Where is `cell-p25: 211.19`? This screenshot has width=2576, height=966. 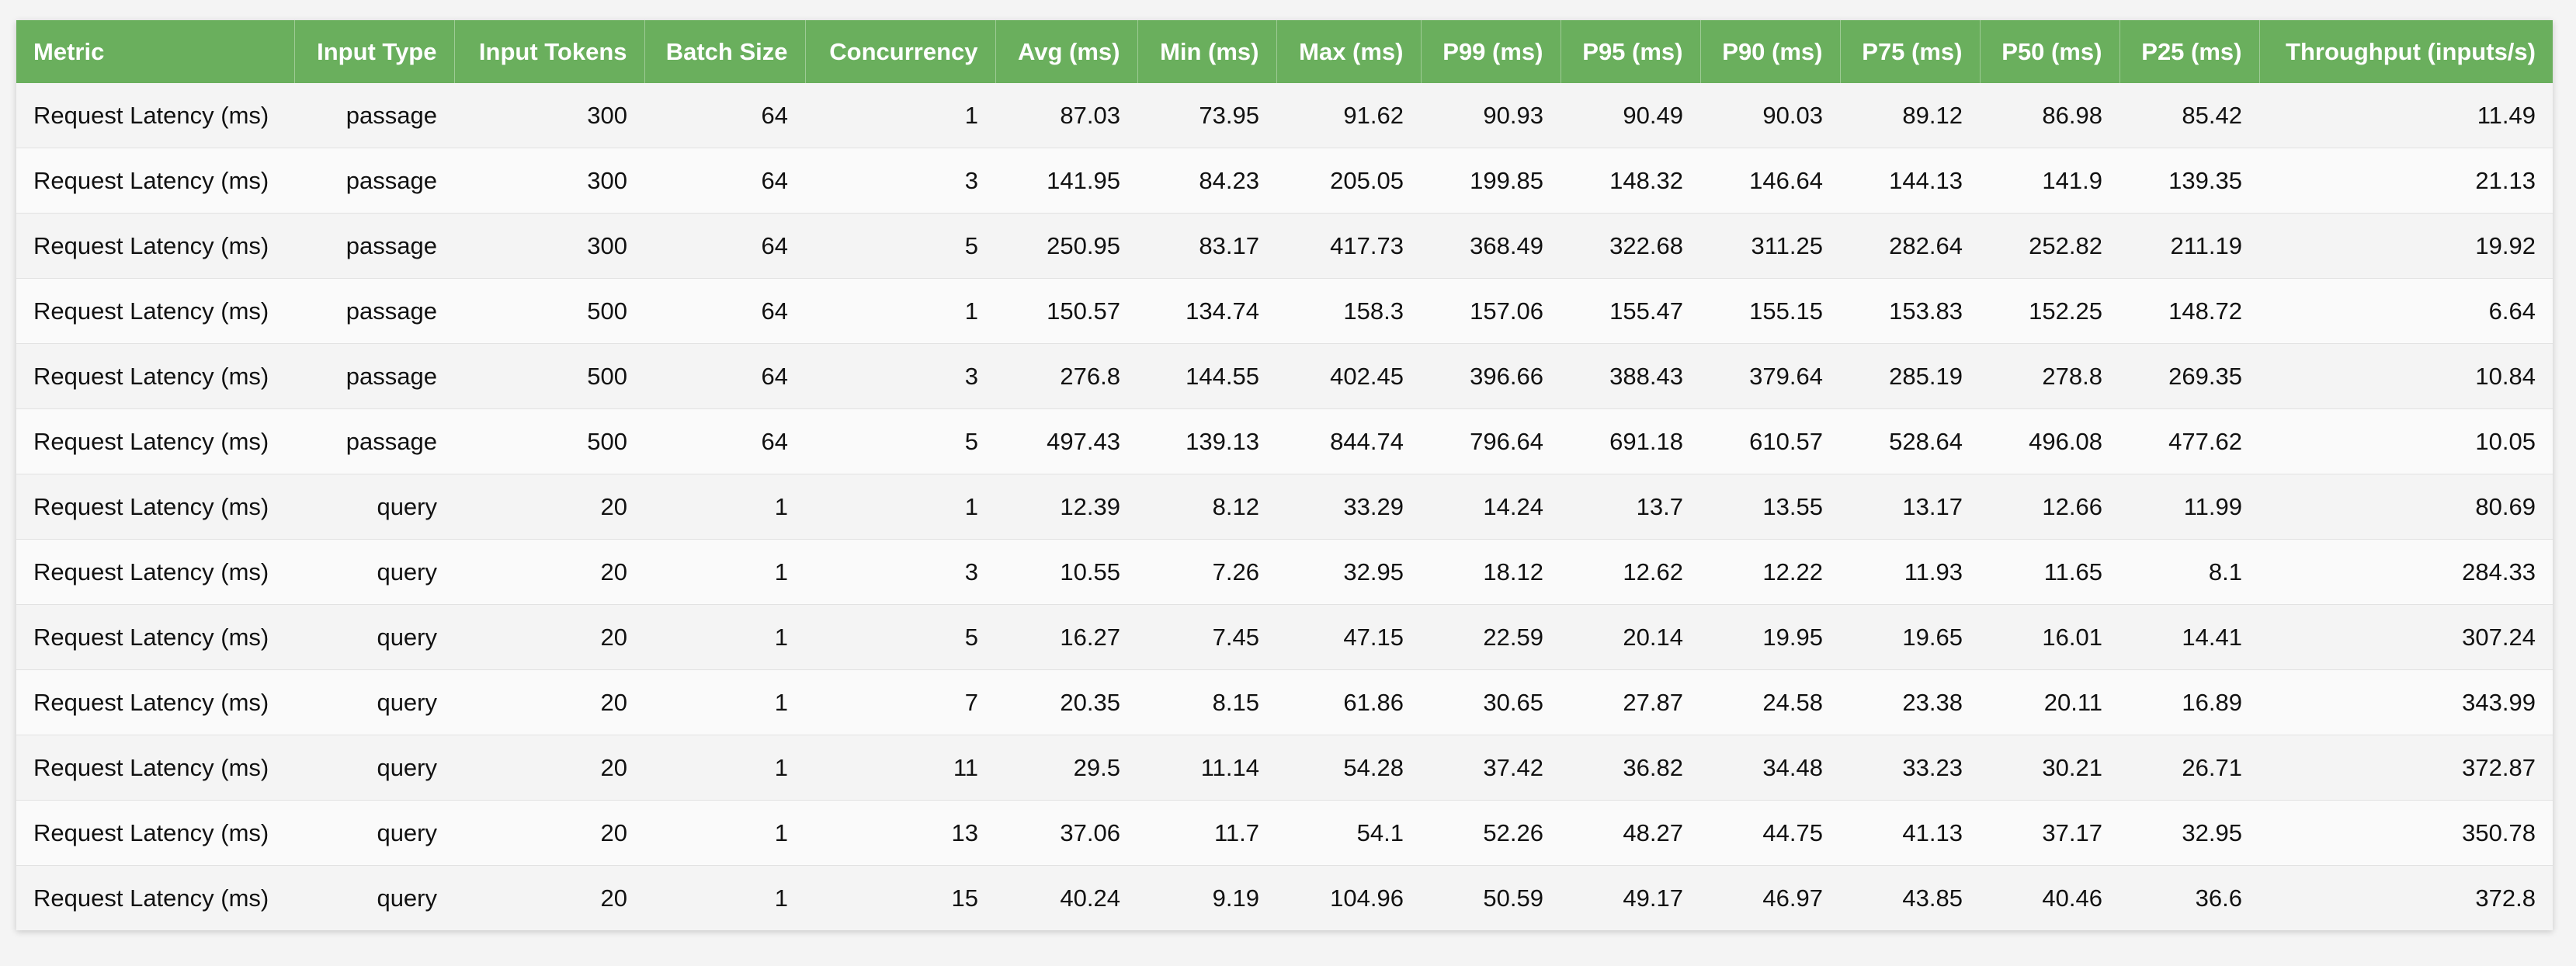 cell-p25: 211.19 is located at coordinates (2189, 246).